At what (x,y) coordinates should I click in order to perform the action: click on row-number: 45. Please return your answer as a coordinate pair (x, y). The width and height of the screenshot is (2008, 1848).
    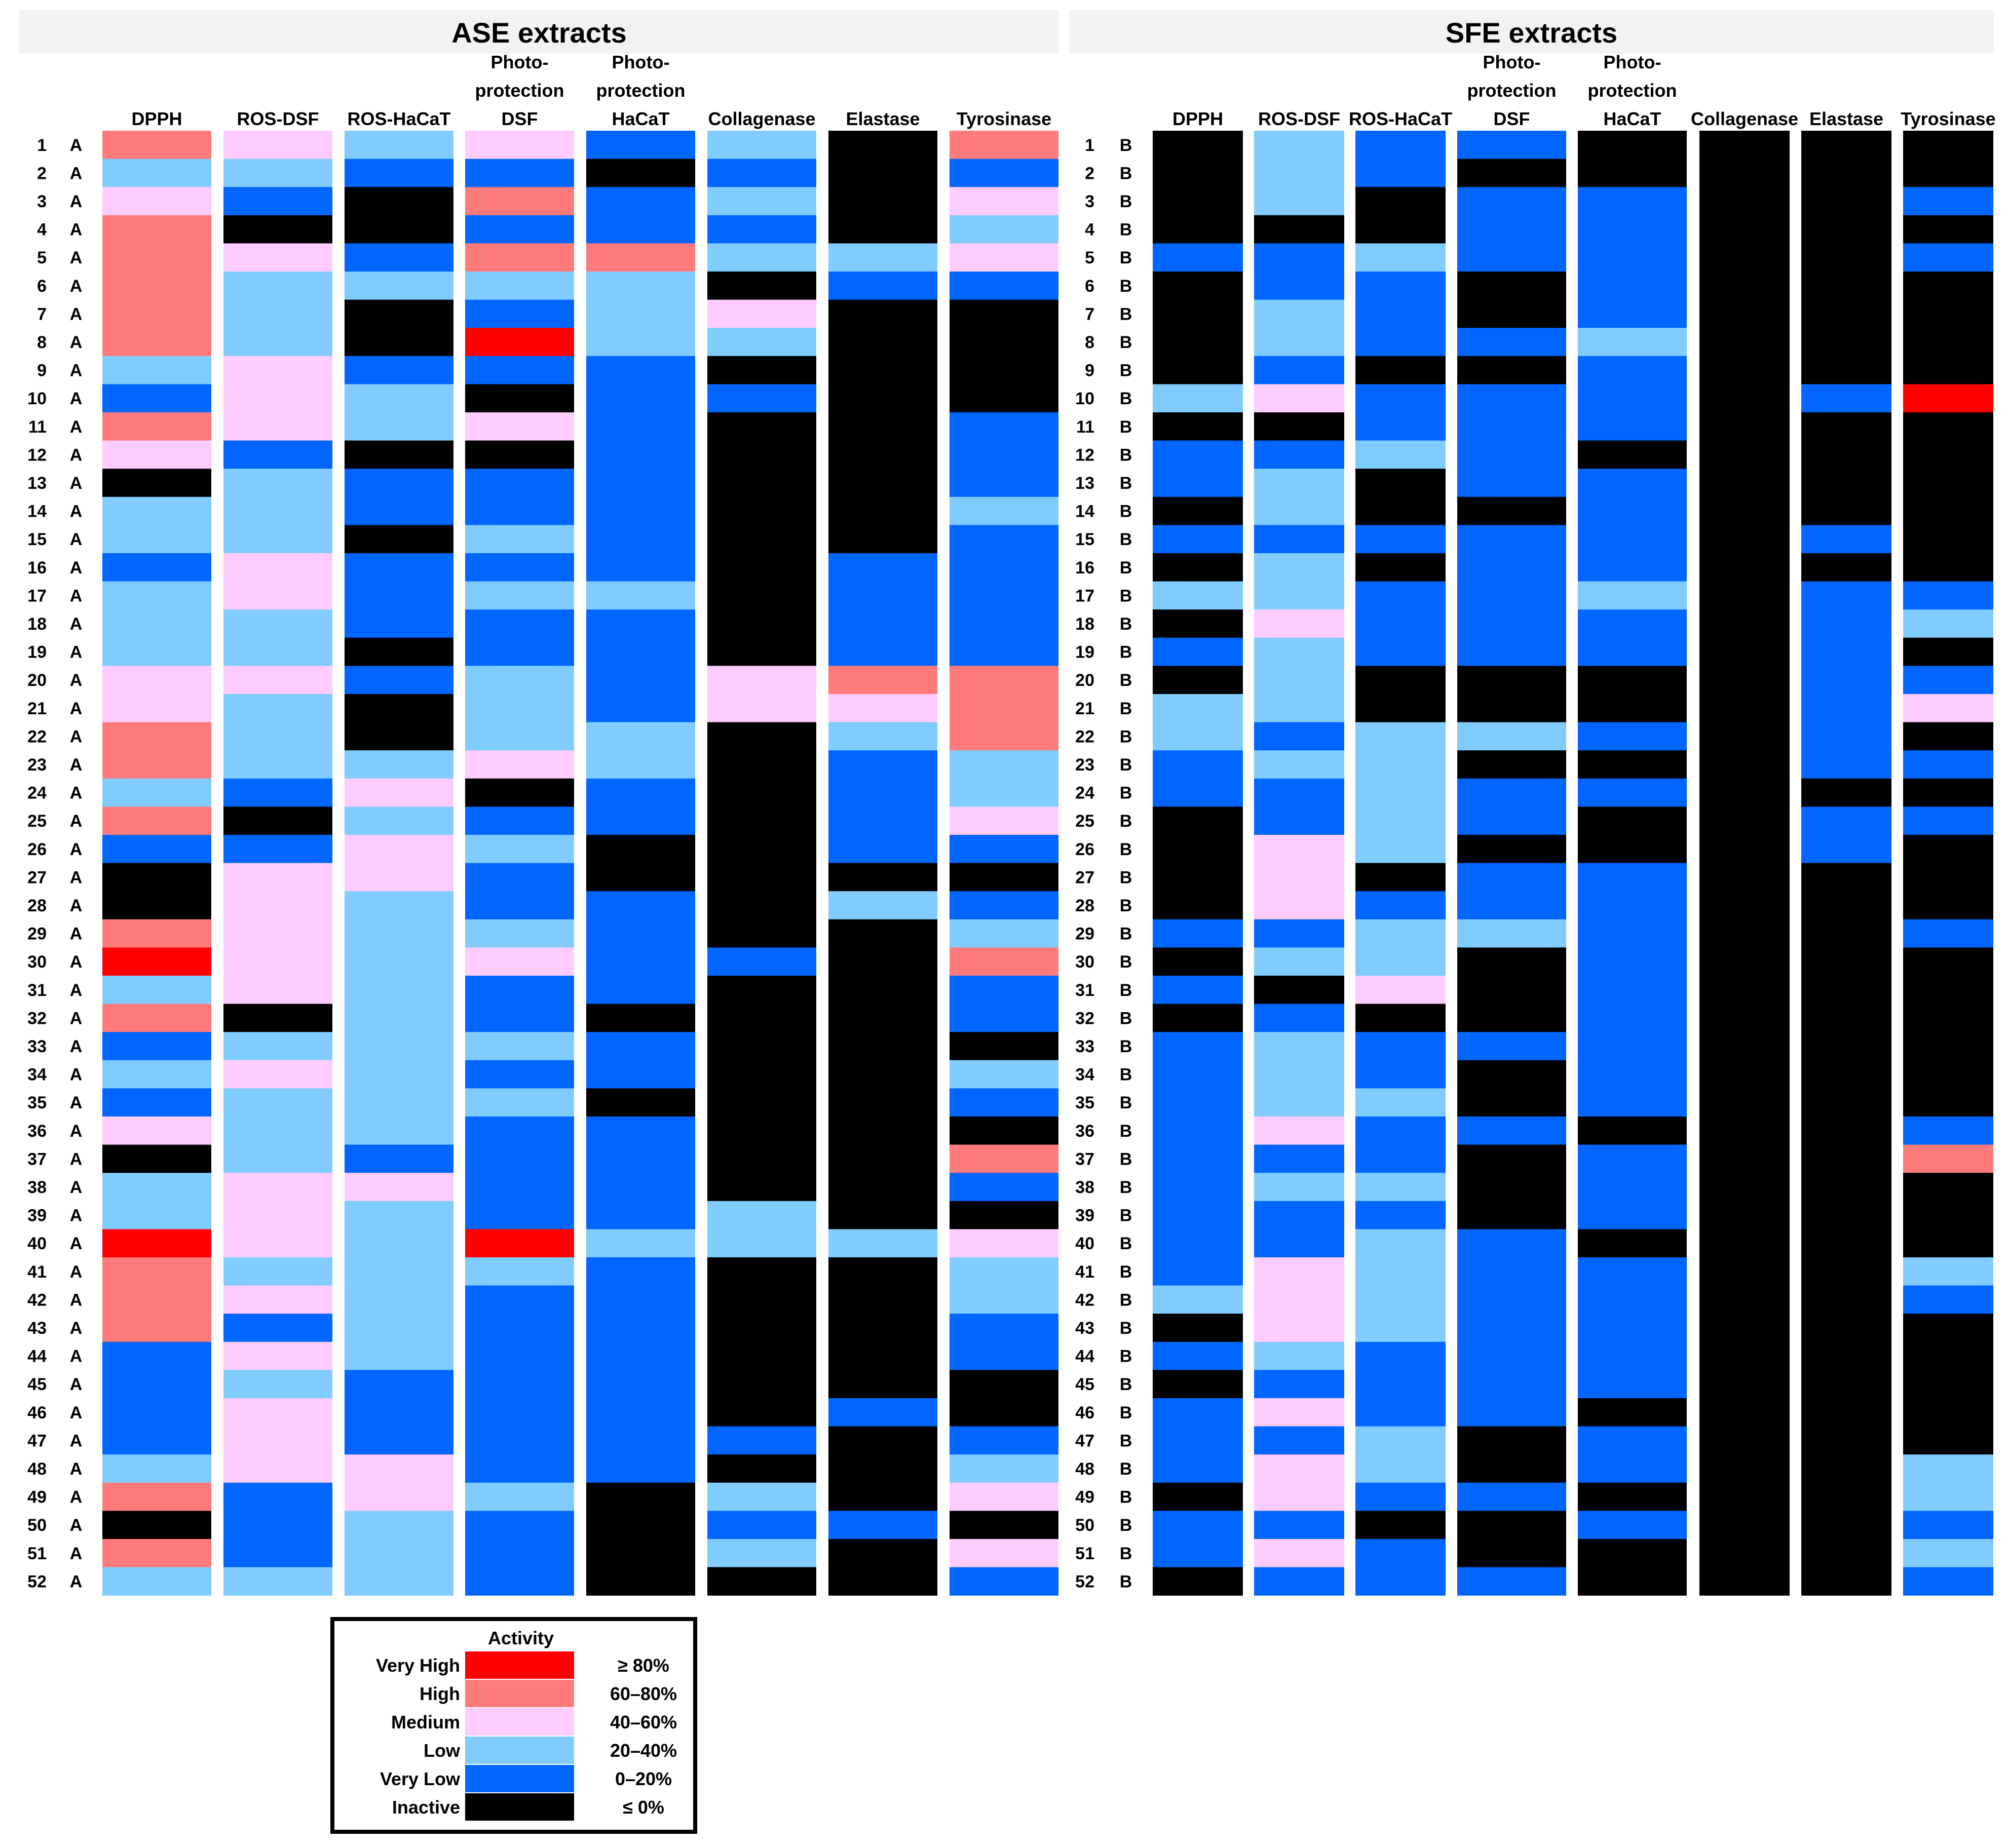
    Looking at the image, I should click on (1084, 1384).